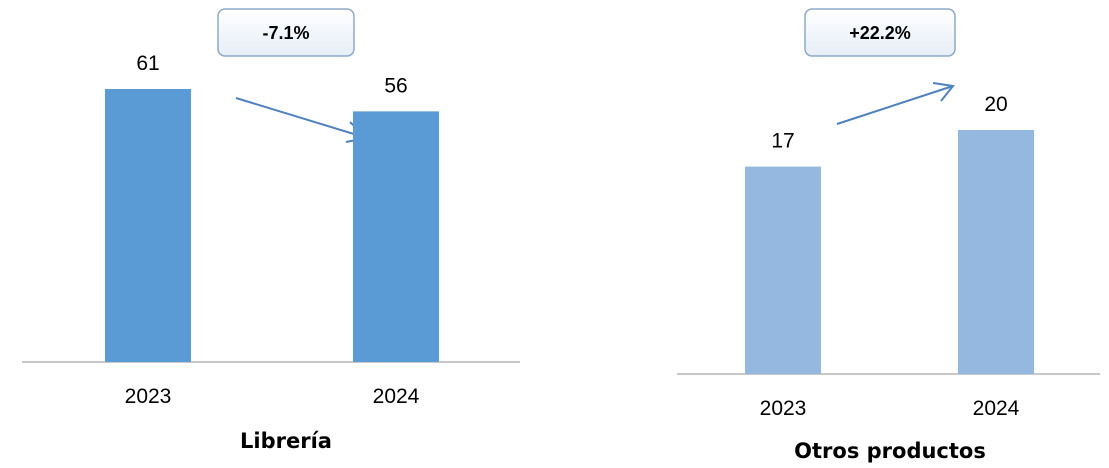 The height and width of the screenshot is (468, 1109). Describe the element at coordinates (147, 63) in the screenshot. I see `data-label: 61` at that location.